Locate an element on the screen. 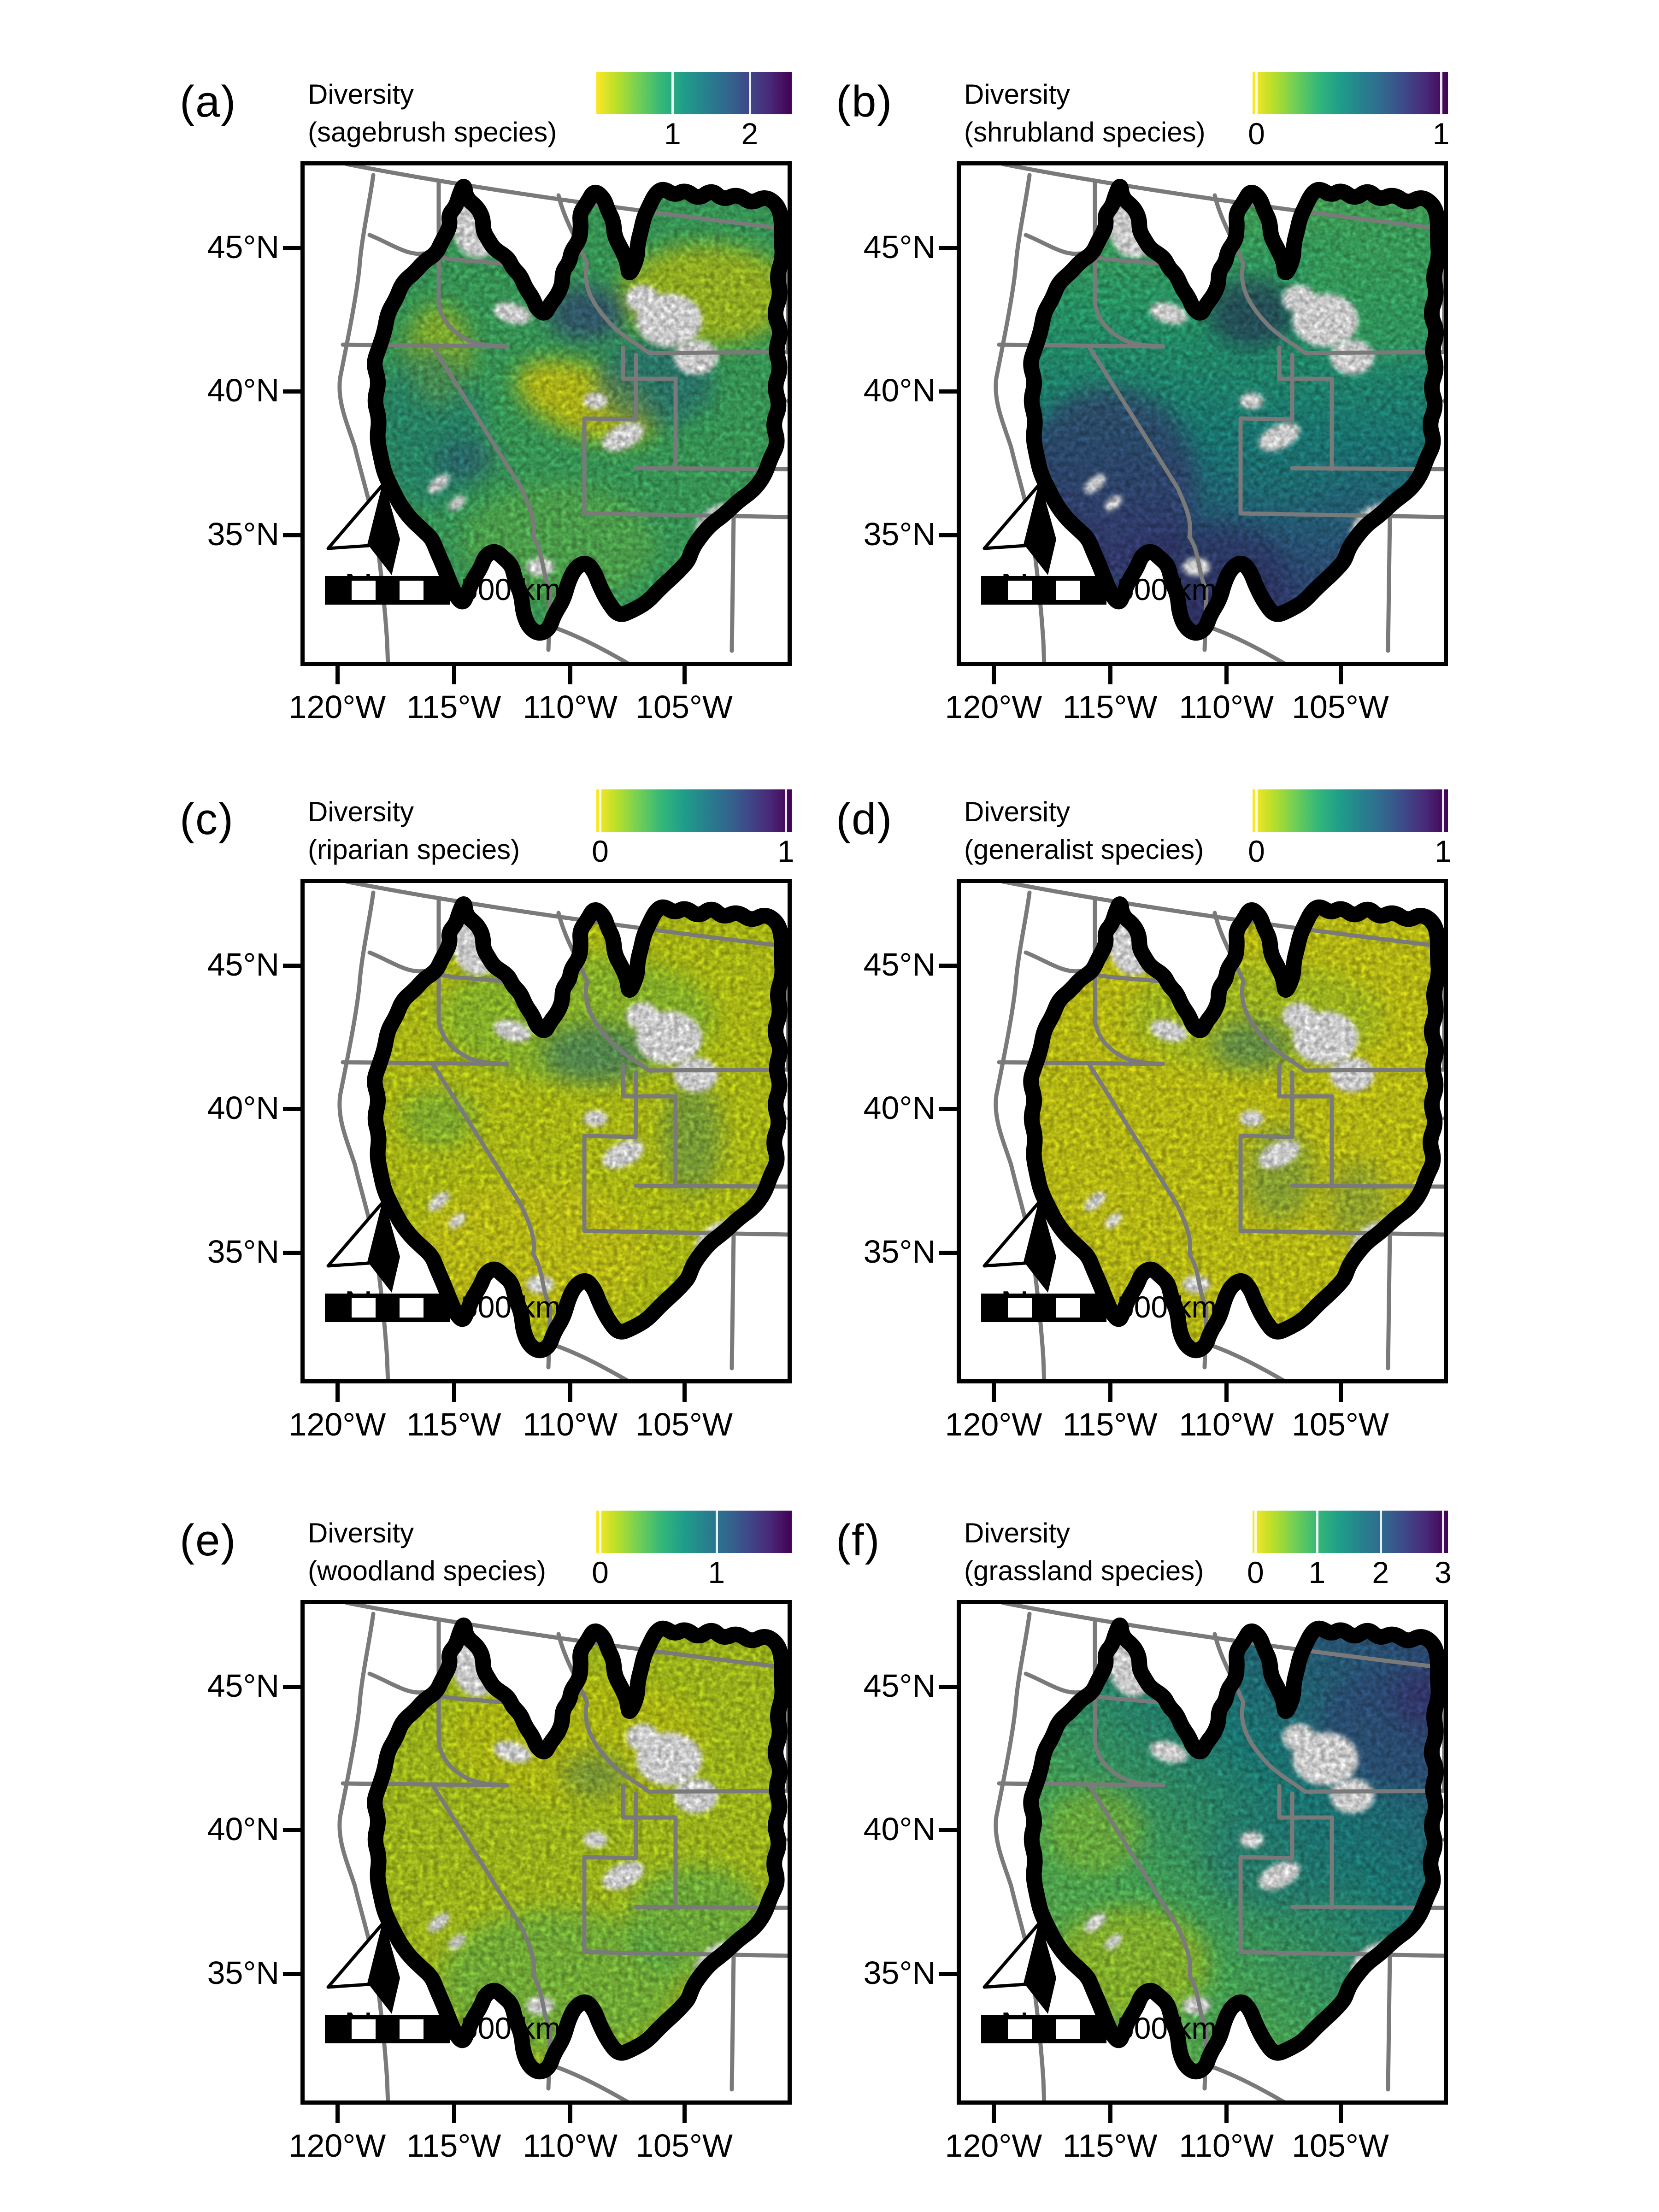 This screenshot has height=2212, width=1659. legend-title-line2: (riparian species) is located at coordinates (414, 849).